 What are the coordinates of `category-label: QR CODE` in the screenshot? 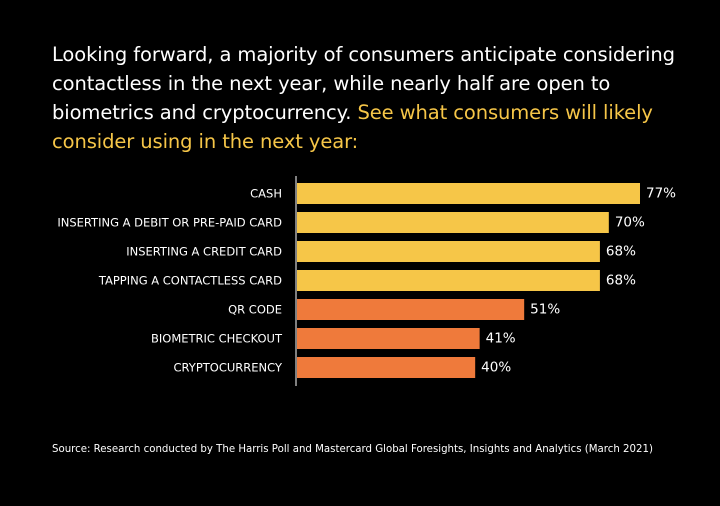 It's located at (255, 310).